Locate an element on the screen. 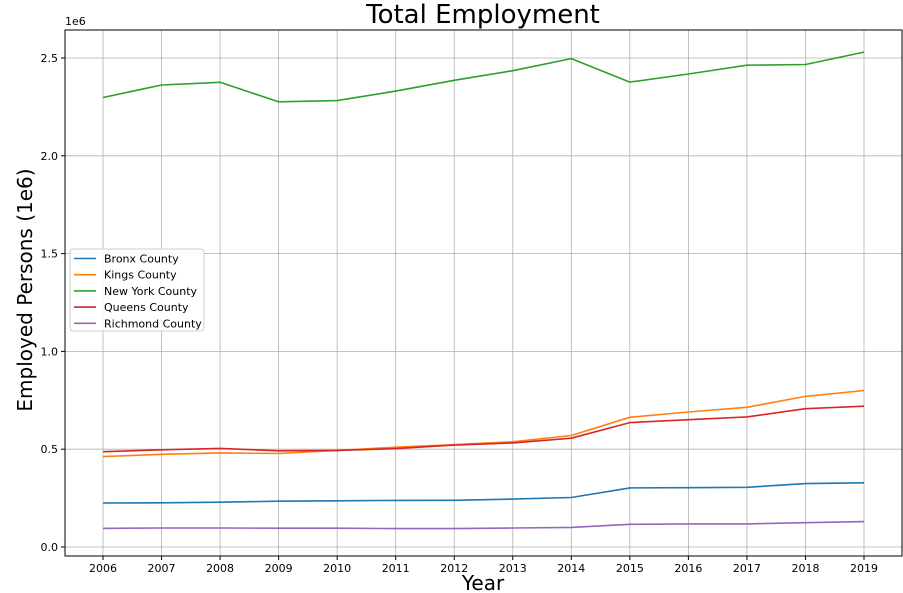 The height and width of the screenshot is (593, 903). legend-label: Bronx County is located at coordinates (141, 259).